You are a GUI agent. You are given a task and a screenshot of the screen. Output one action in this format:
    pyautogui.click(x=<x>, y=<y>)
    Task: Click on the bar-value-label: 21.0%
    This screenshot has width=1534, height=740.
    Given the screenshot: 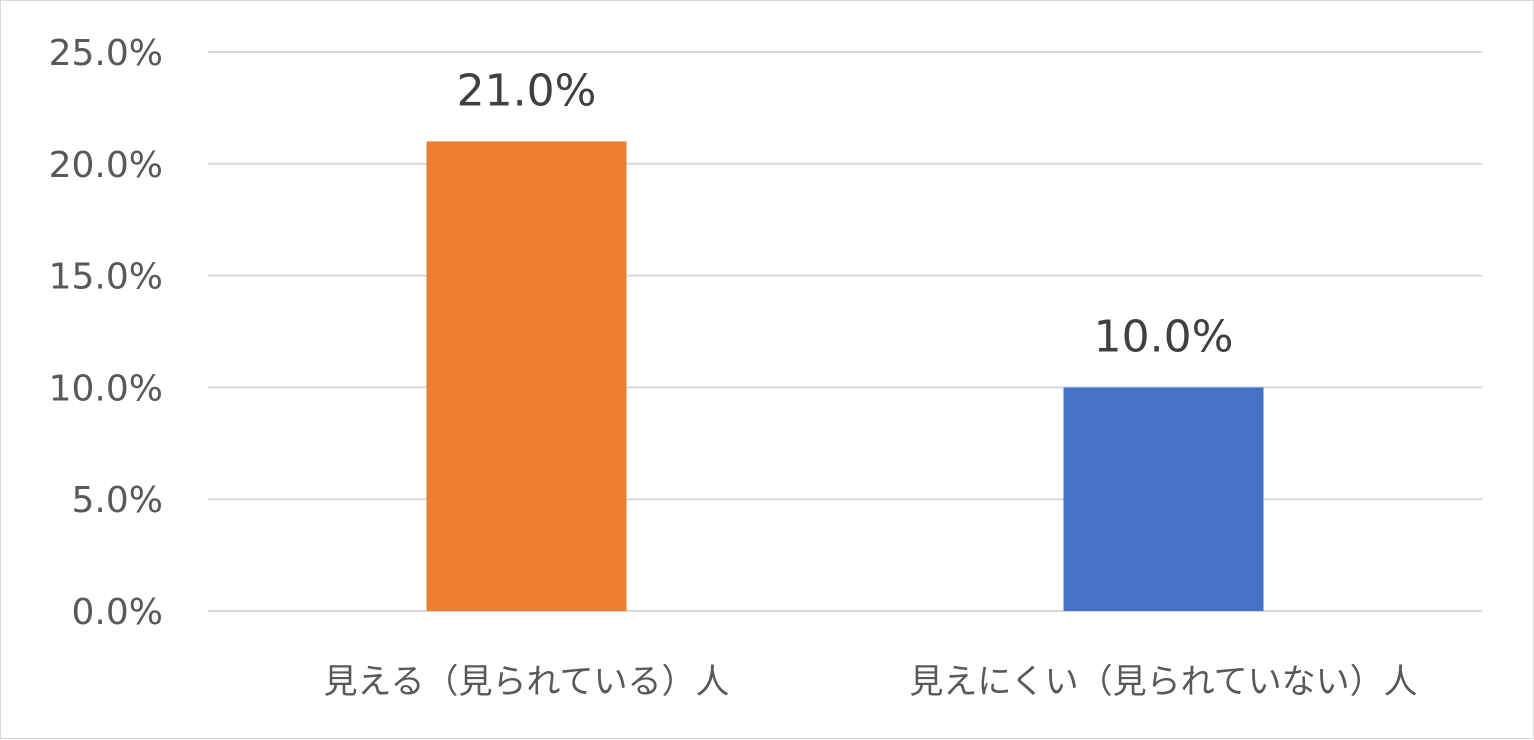 What is the action you would take?
    pyautogui.click(x=527, y=90)
    